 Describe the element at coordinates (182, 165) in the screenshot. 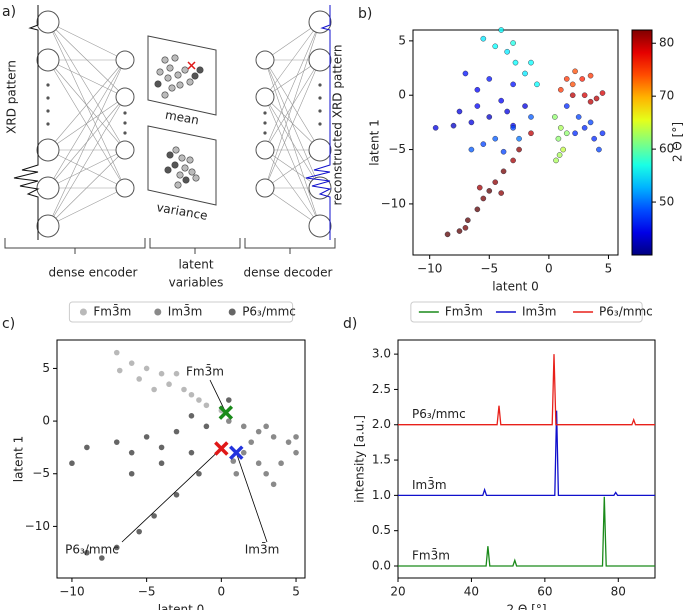

I see `latent-box` at that location.